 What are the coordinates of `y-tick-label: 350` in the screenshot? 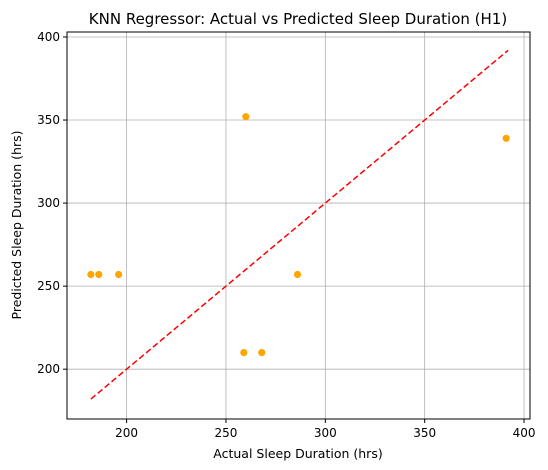 It's located at (48, 120).